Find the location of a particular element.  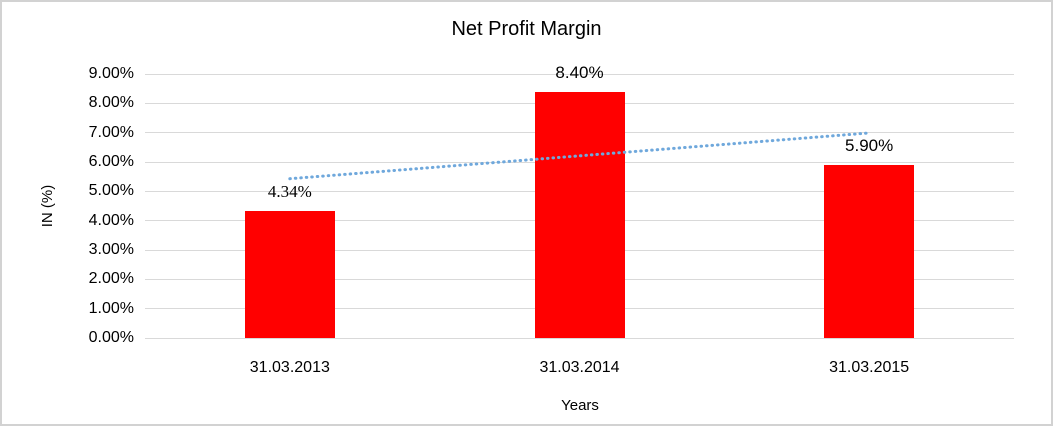

data-label: 4.34% is located at coordinates (289, 191).